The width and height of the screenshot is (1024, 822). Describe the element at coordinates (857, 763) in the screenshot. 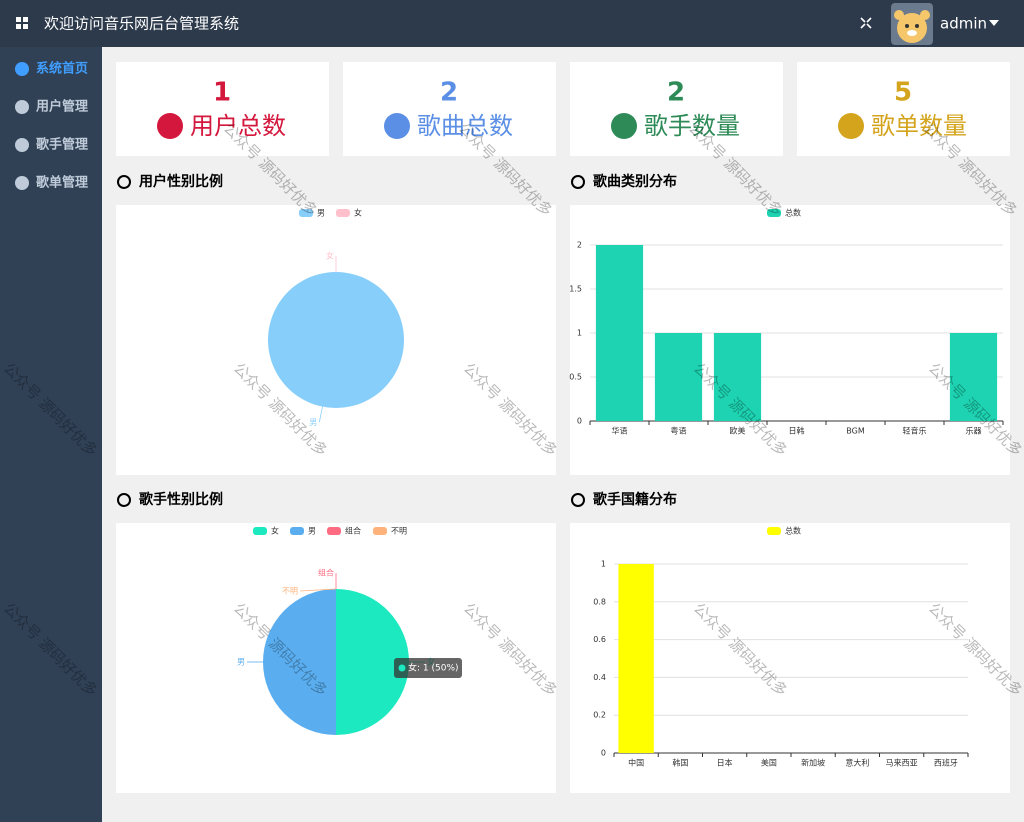

I see `x-tick-label: 意大利` at that location.